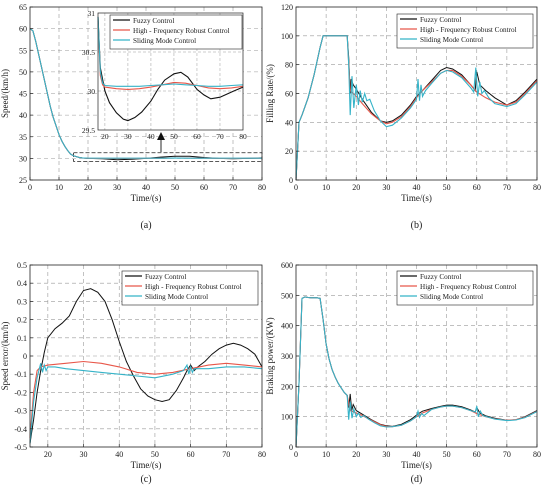  What do you see at coordinates (23, 158) in the screenshot?
I see `y-tick-label: 30` at bounding box center [23, 158].